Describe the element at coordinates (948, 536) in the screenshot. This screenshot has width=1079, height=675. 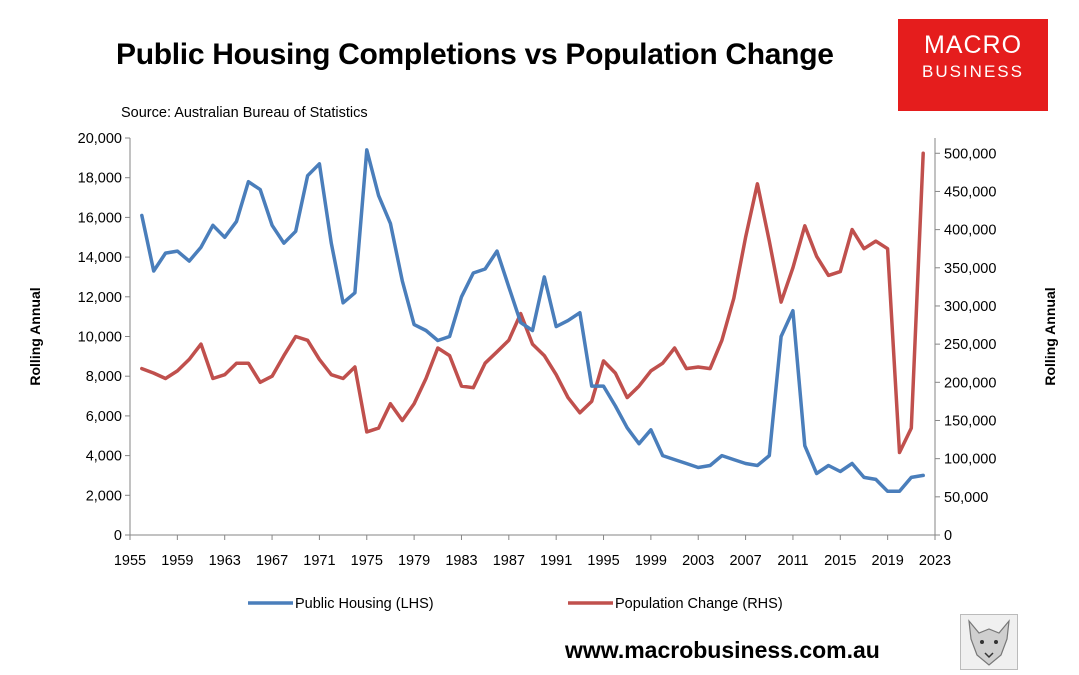
I see `y-tick-label-right: 0` at that location.